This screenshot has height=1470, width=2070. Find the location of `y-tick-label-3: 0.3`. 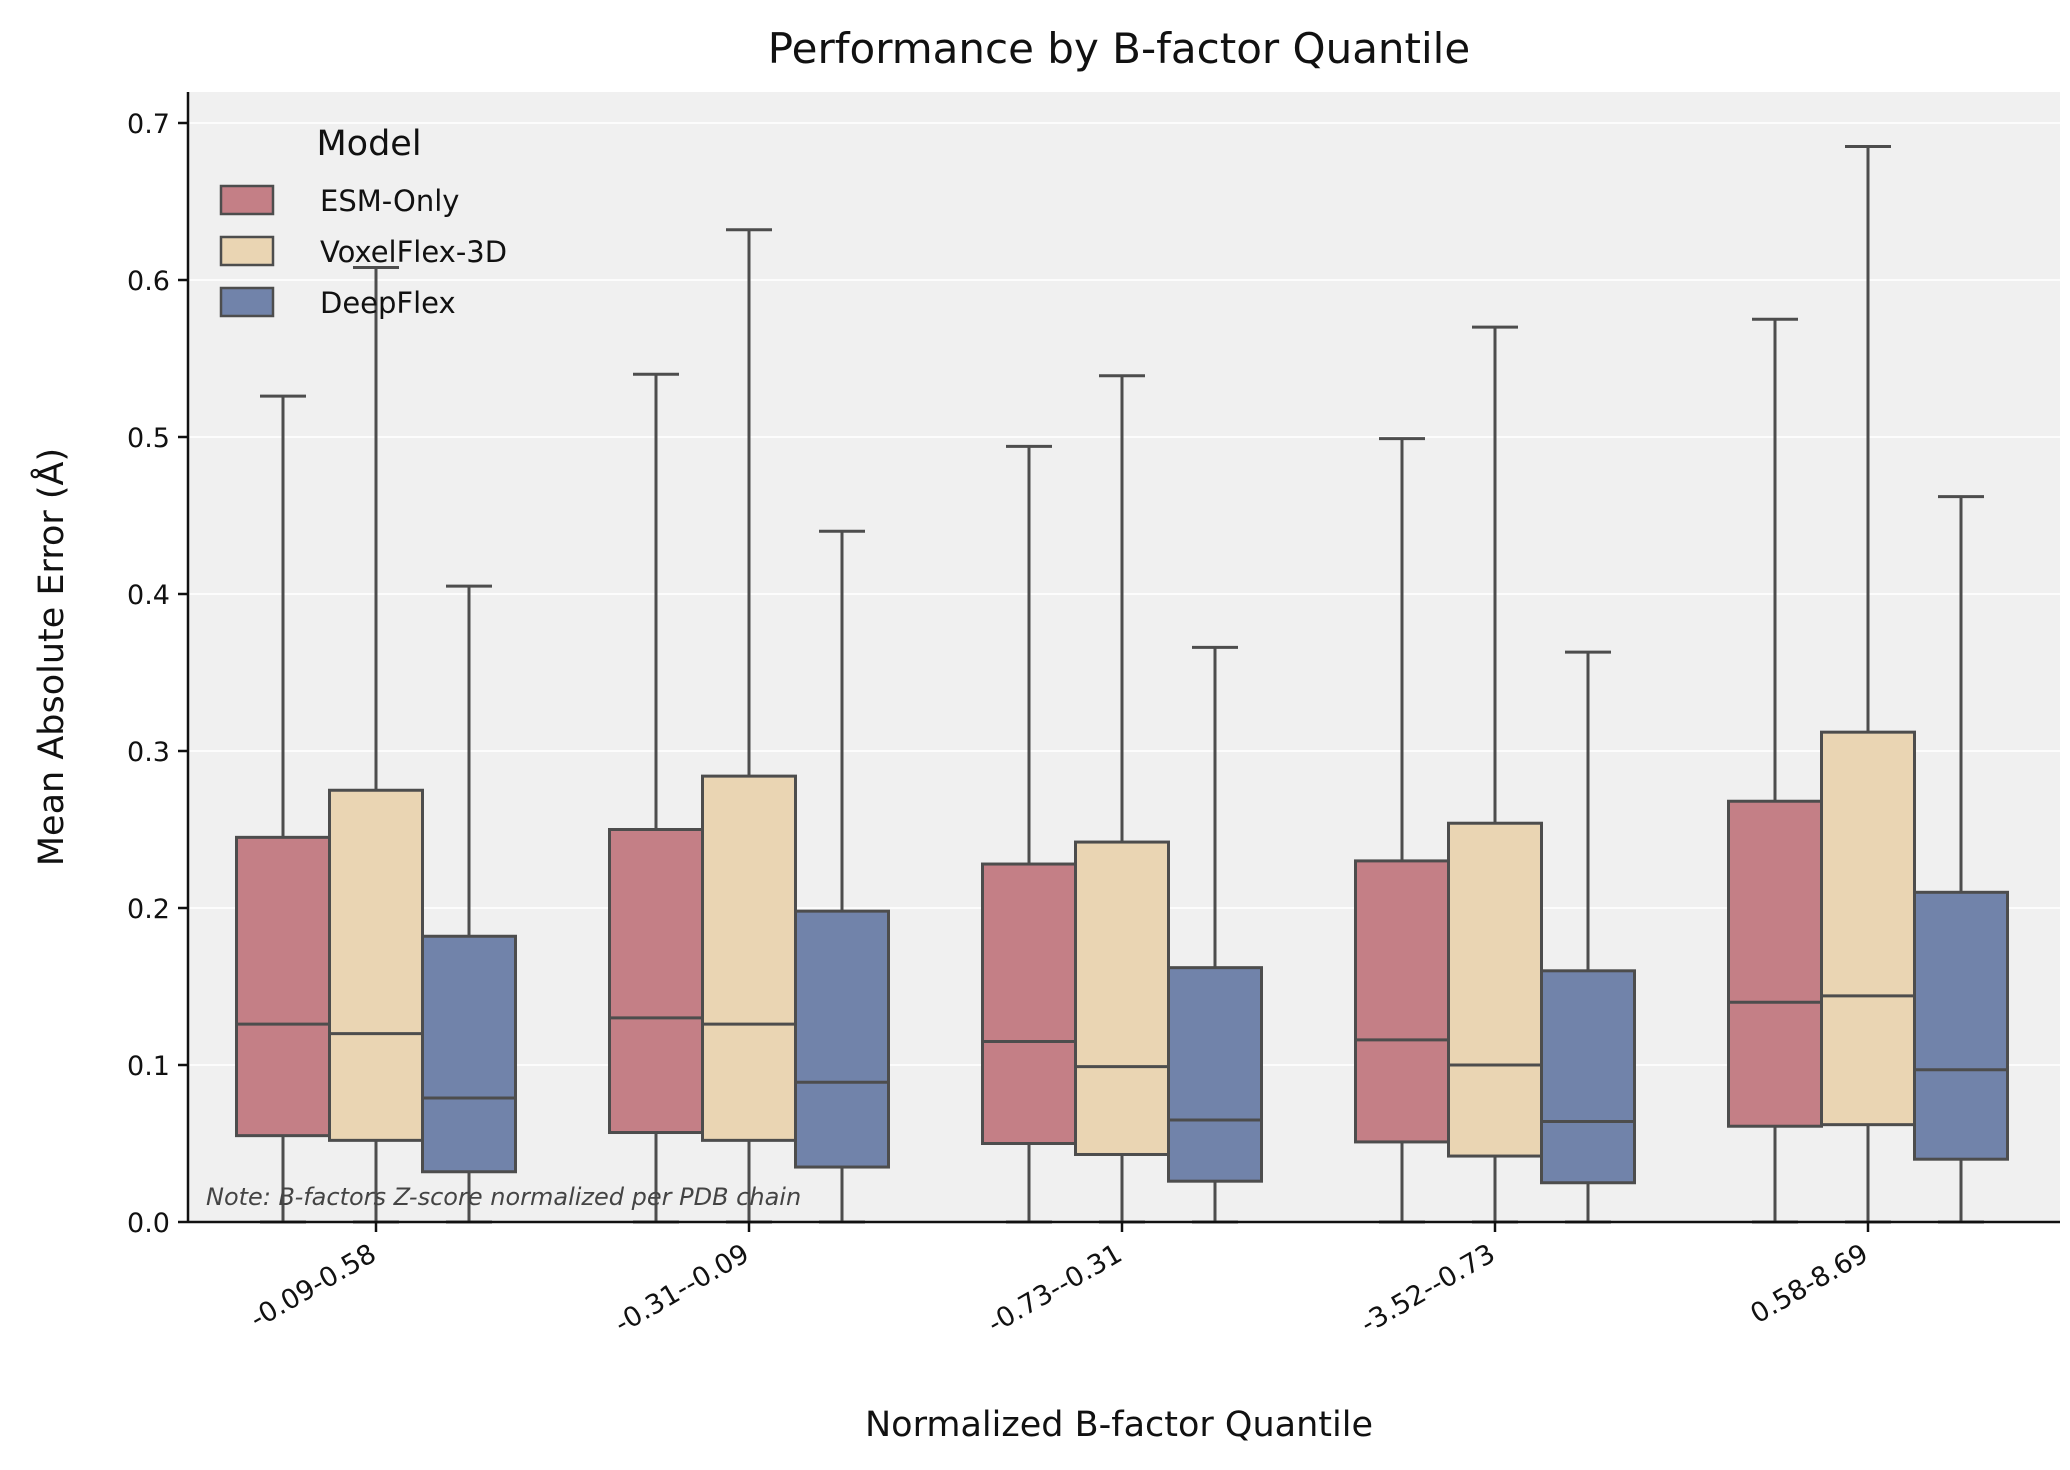

y-tick-label-3: 0.3 is located at coordinates (148, 752).